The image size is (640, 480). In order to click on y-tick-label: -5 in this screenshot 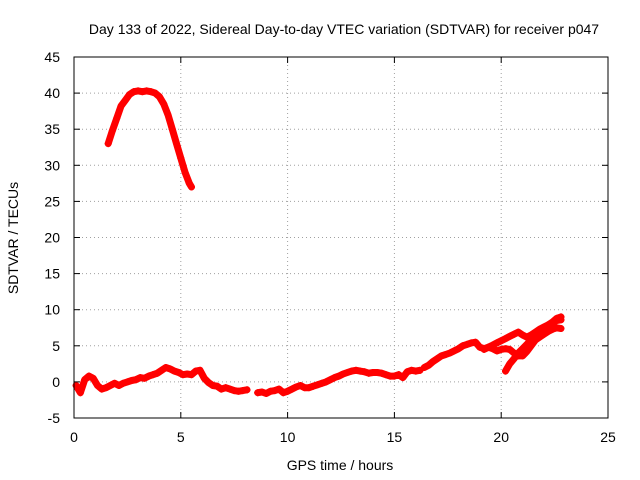, I will do `click(54, 418)`.